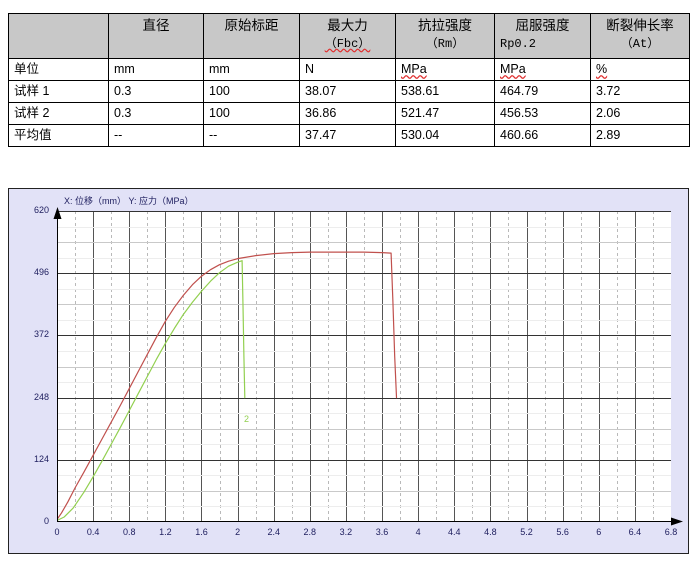  I want to click on table-row: 单位 mm mm N MPa MPa%, so click(349, 69).